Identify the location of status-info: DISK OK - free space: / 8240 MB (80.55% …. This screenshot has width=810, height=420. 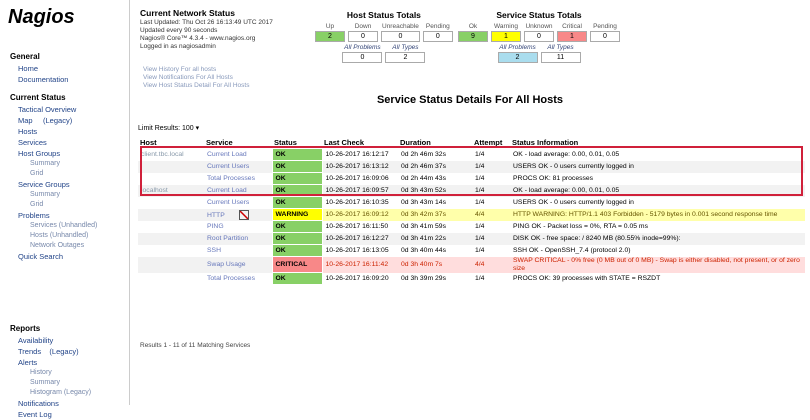
(657, 238).